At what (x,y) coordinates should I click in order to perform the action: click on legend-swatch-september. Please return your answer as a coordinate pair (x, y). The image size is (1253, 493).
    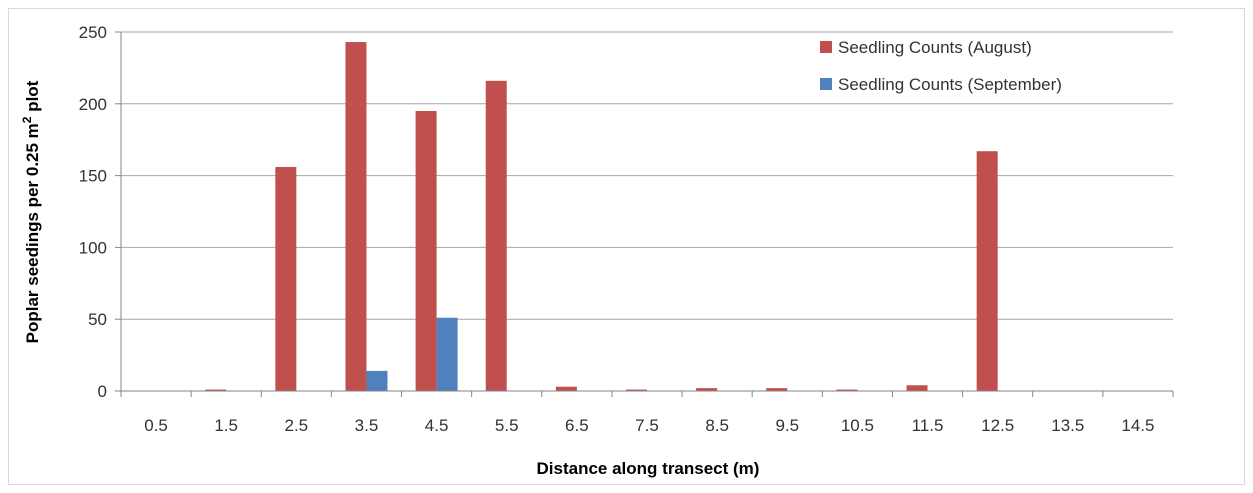
    Looking at the image, I should click on (826, 84).